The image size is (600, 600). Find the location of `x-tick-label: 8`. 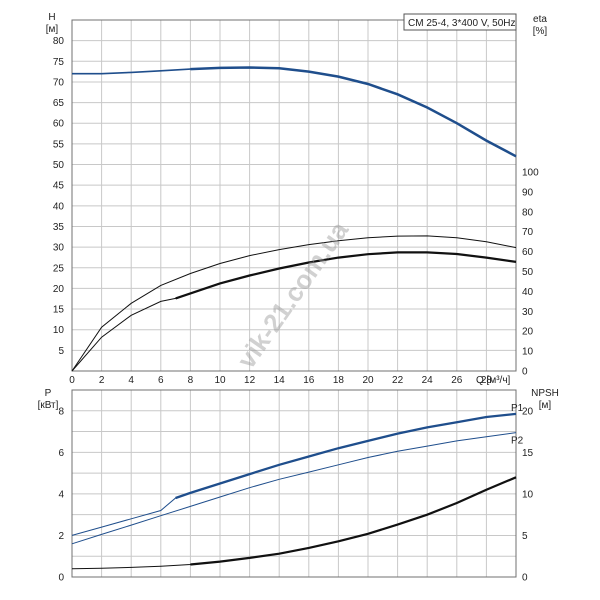

x-tick-label: 8 is located at coordinates (191, 380).